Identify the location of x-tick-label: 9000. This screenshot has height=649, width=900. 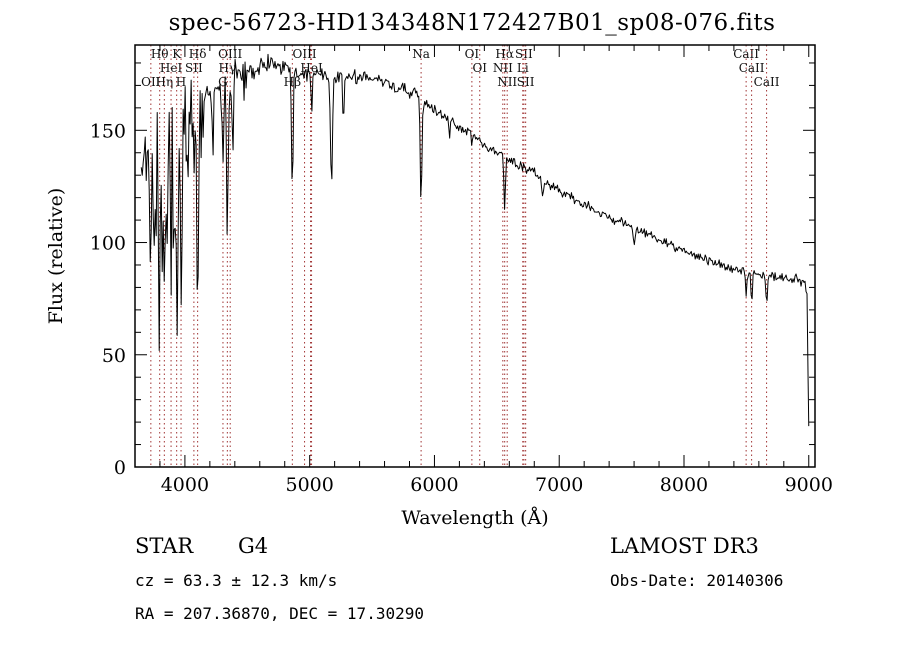
(809, 485).